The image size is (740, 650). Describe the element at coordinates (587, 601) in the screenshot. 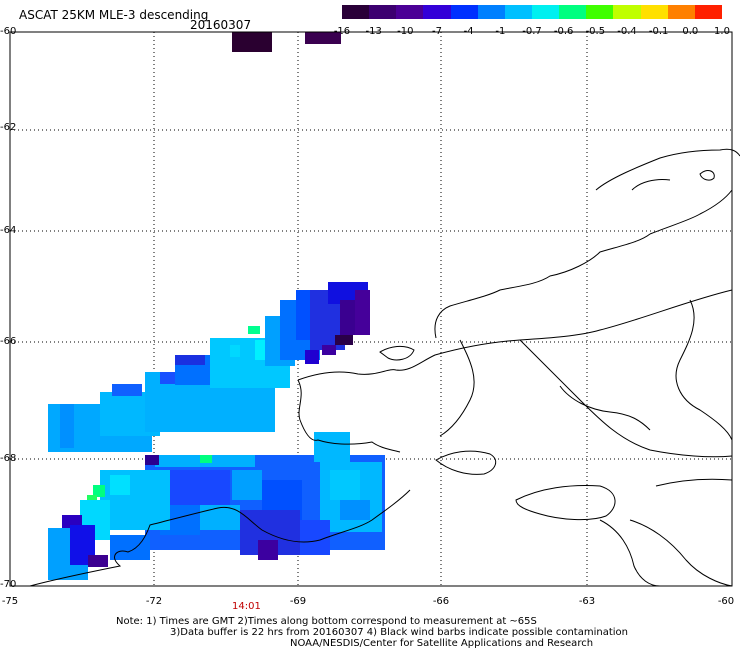

I see `lon-label-63: -63` at that location.